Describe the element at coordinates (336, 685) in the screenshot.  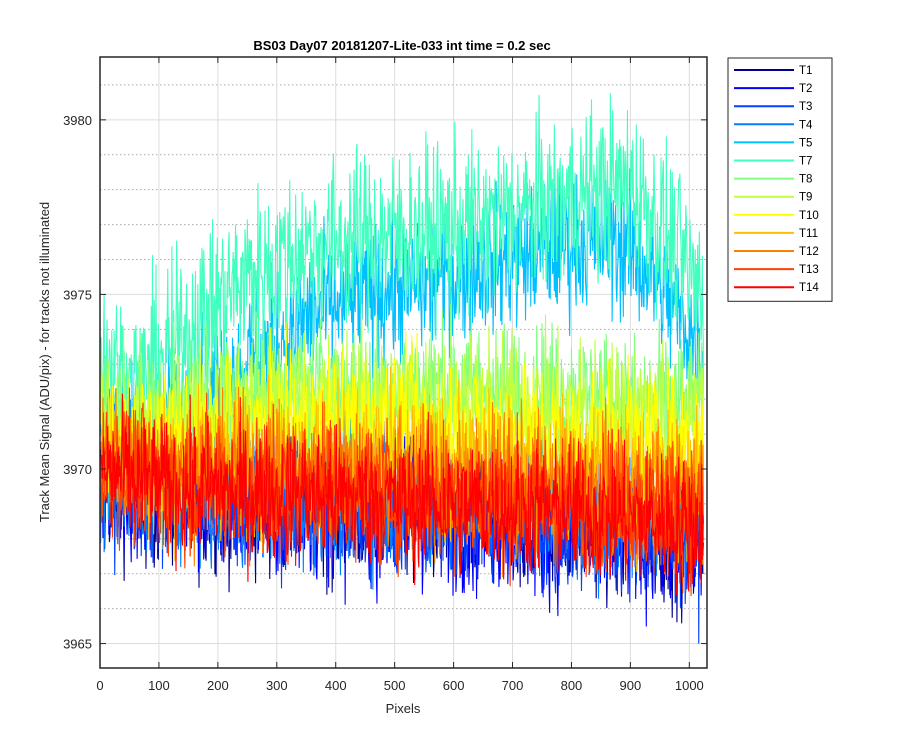
I see `x-tick-label: 400` at that location.